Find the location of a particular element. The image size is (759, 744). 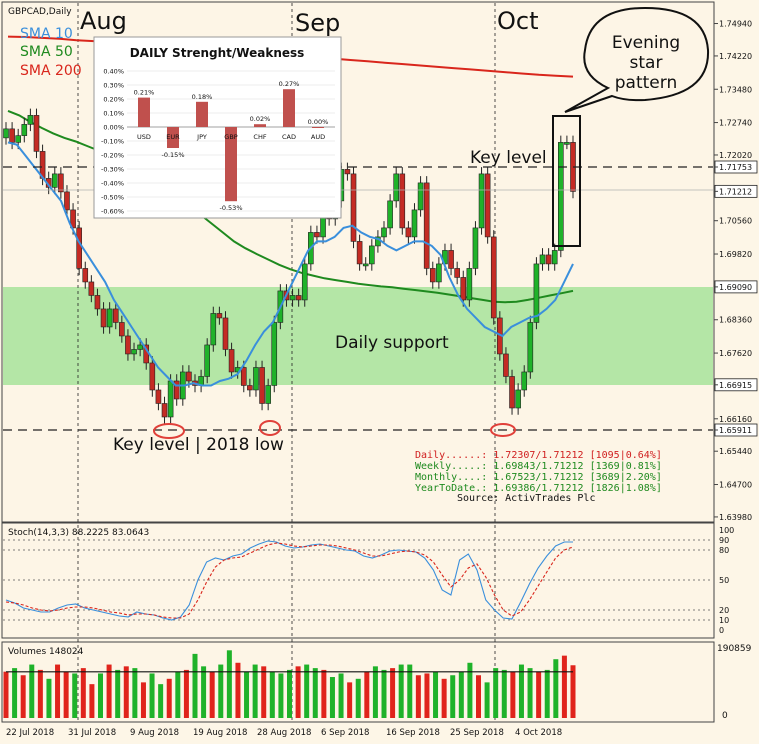

inset-bar-eur is located at coordinates (173, 137).